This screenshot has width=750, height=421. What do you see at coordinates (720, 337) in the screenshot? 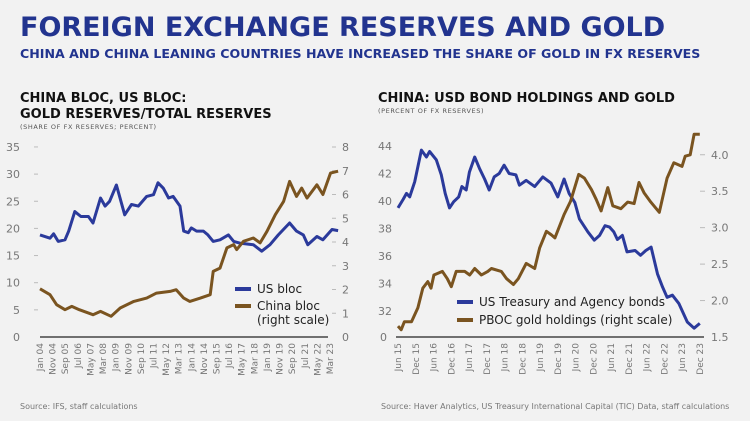
I see `right-y-tick-label: 1.5` at bounding box center [720, 337].